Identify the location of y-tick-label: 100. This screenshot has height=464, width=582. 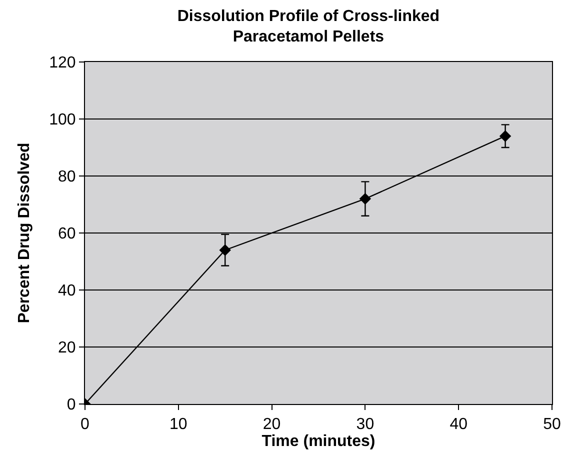
(62, 120).